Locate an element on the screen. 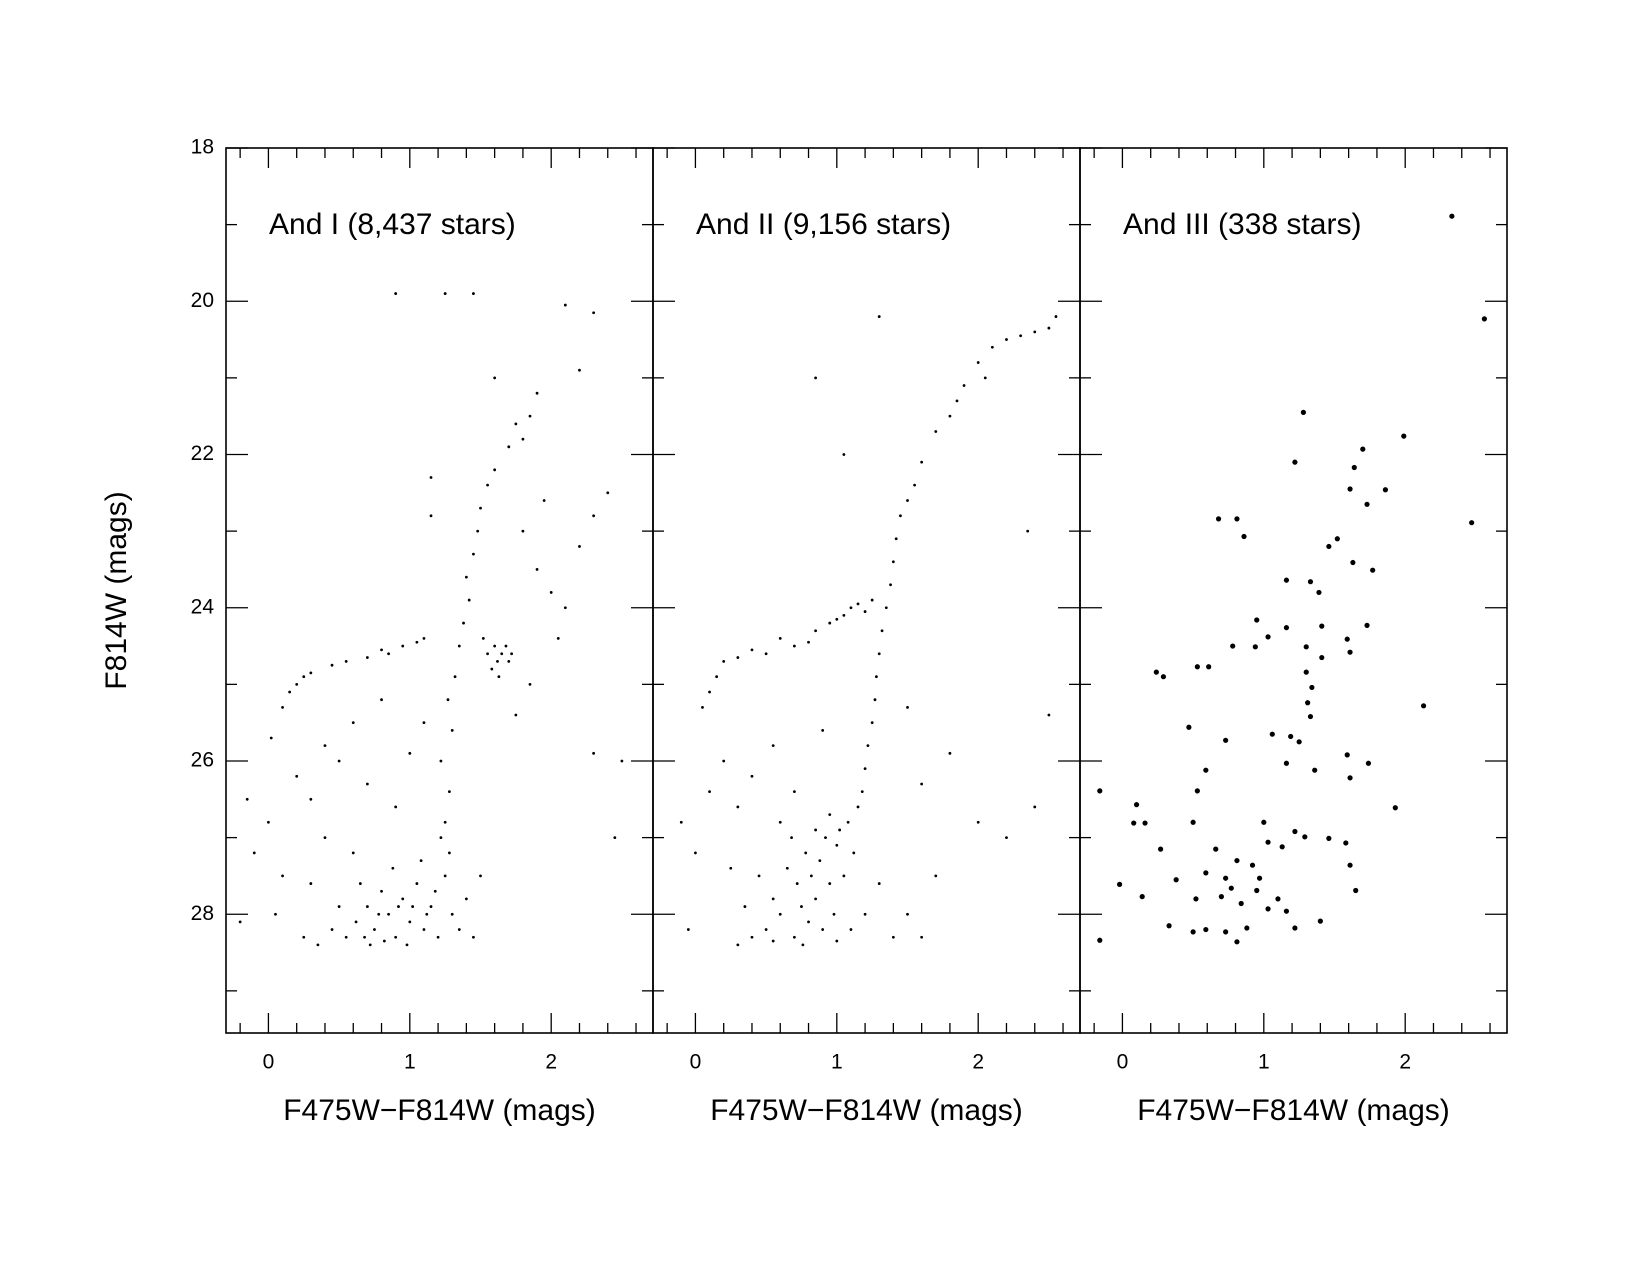  y-tick-label: 20 is located at coordinates (202, 300).